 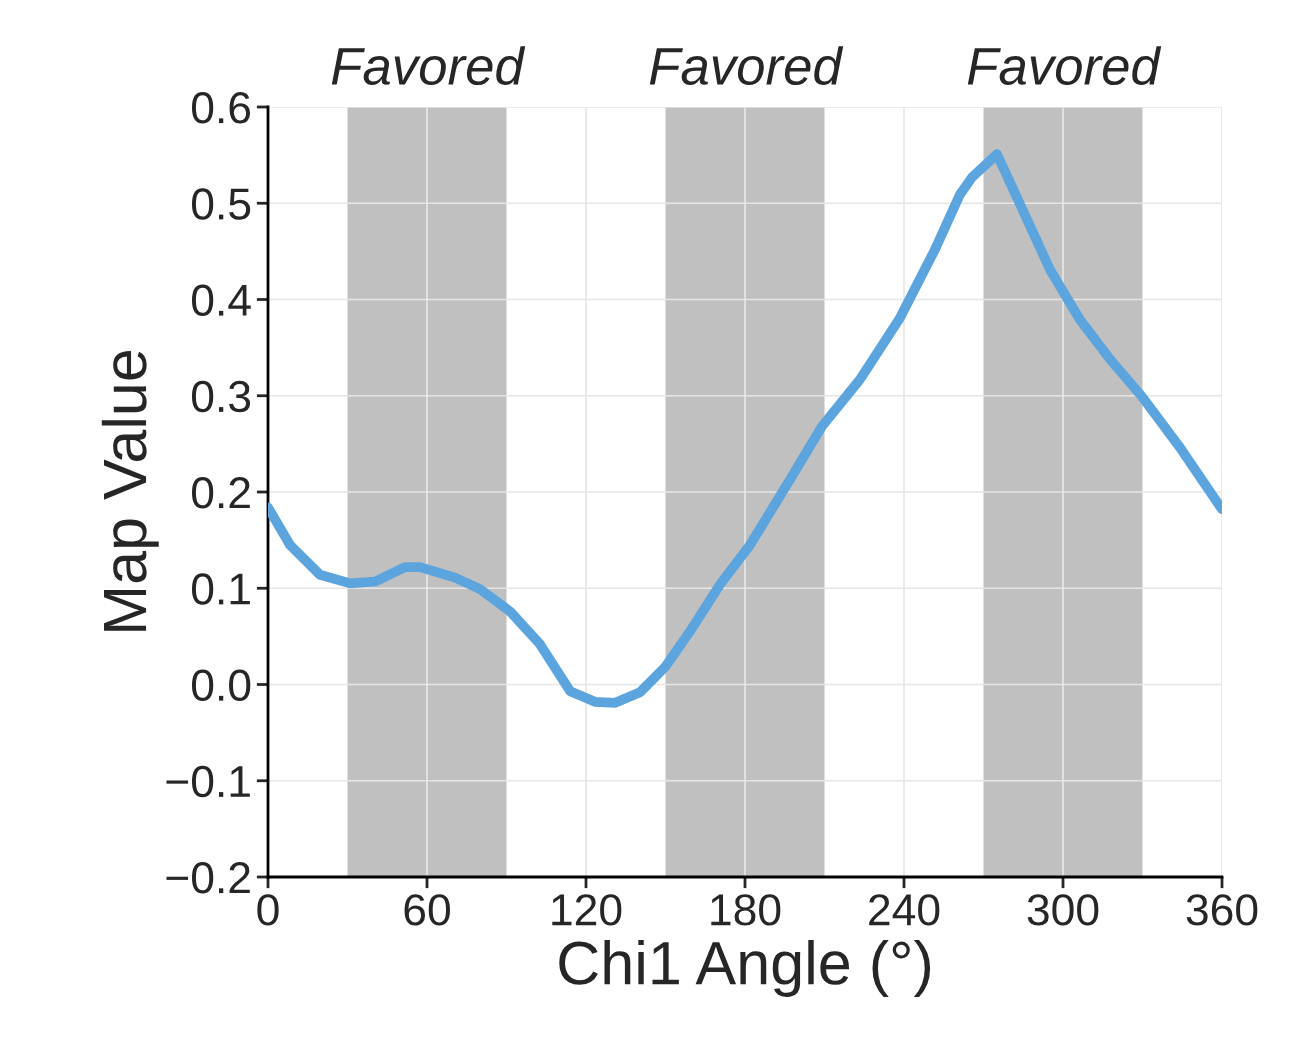 What do you see at coordinates (220, 493) in the screenshot?
I see `y-tick-label: 0.2` at bounding box center [220, 493].